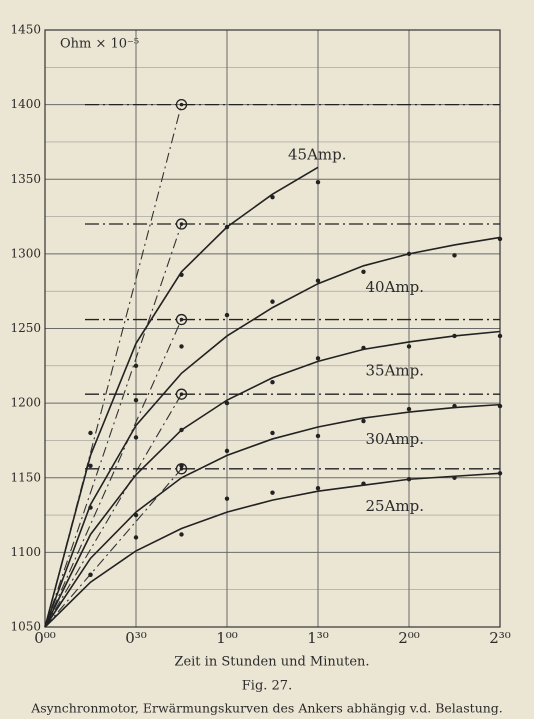 This screenshot has height=719, width=534. Describe the element at coordinates (25, 328) in the screenshot. I see `y-tick-label: 1250` at that location.